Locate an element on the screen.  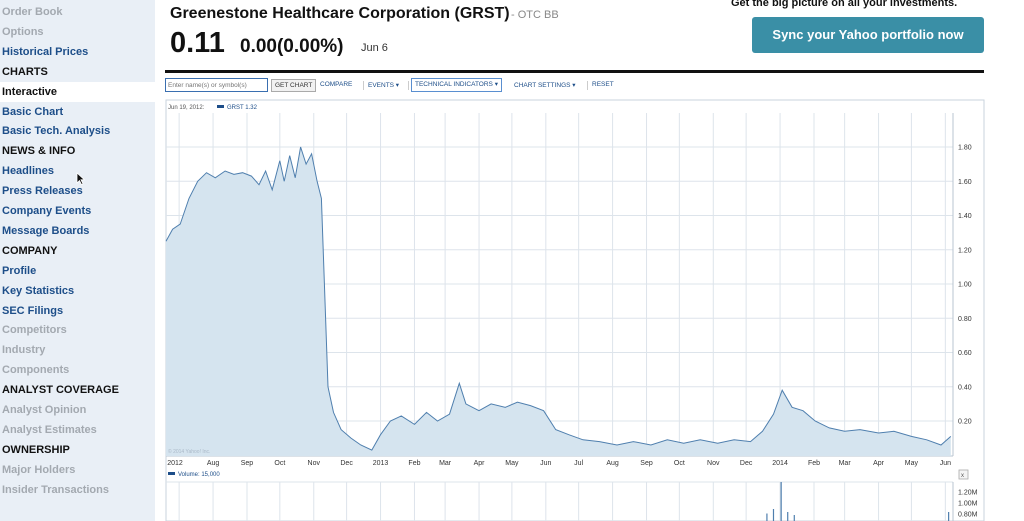
header-divider is located at coordinates (574, 71).